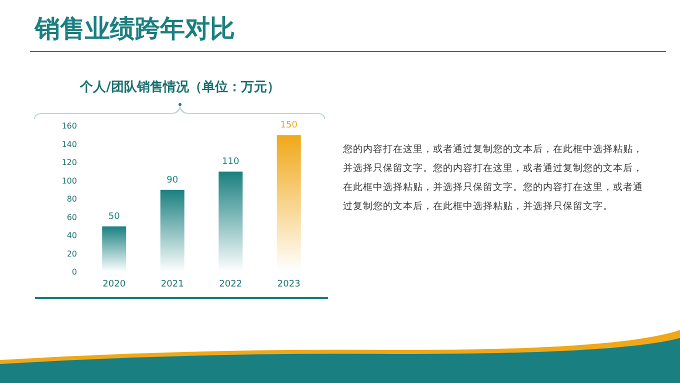 The height and width of the screenshot is (383, 680). I want to click on data-label: 110, so click(231, 162).